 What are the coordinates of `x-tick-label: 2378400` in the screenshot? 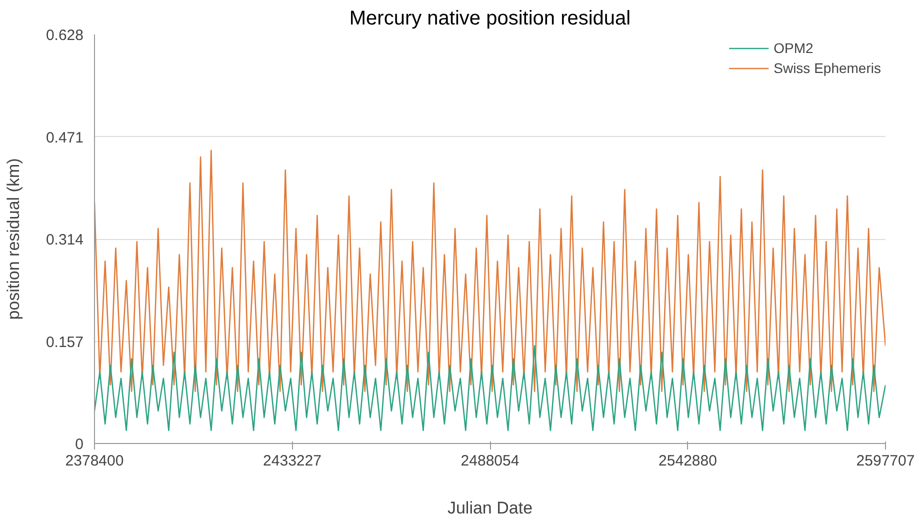 It's located at (94, 461).